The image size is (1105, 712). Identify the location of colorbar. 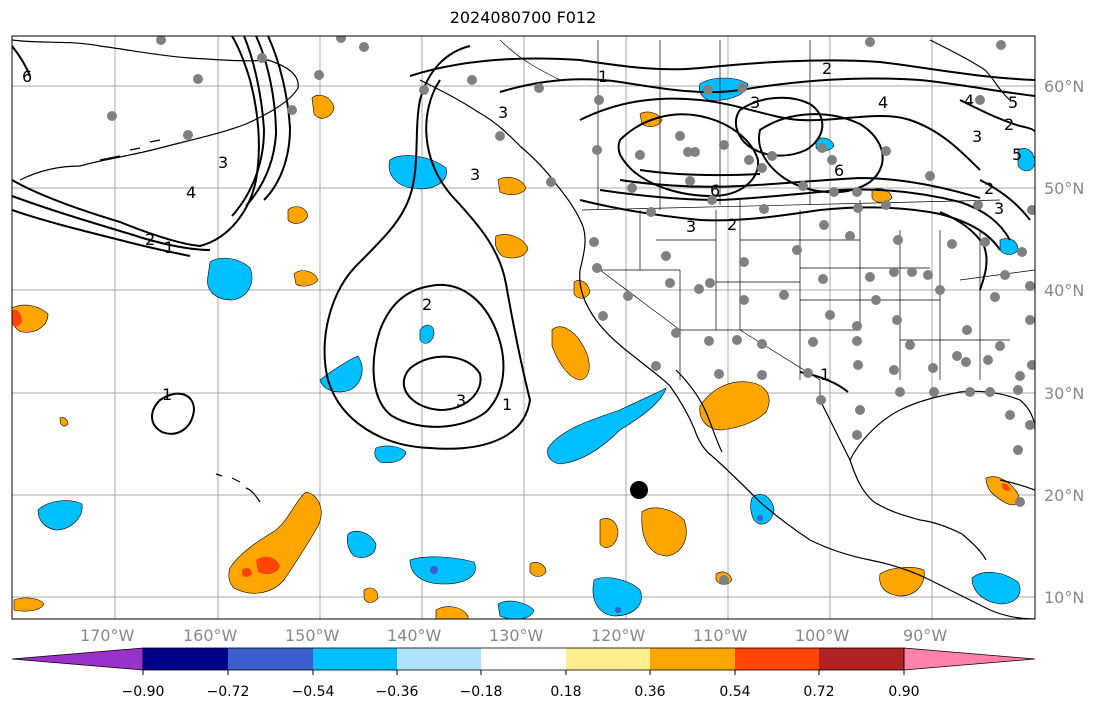
(523, 661).